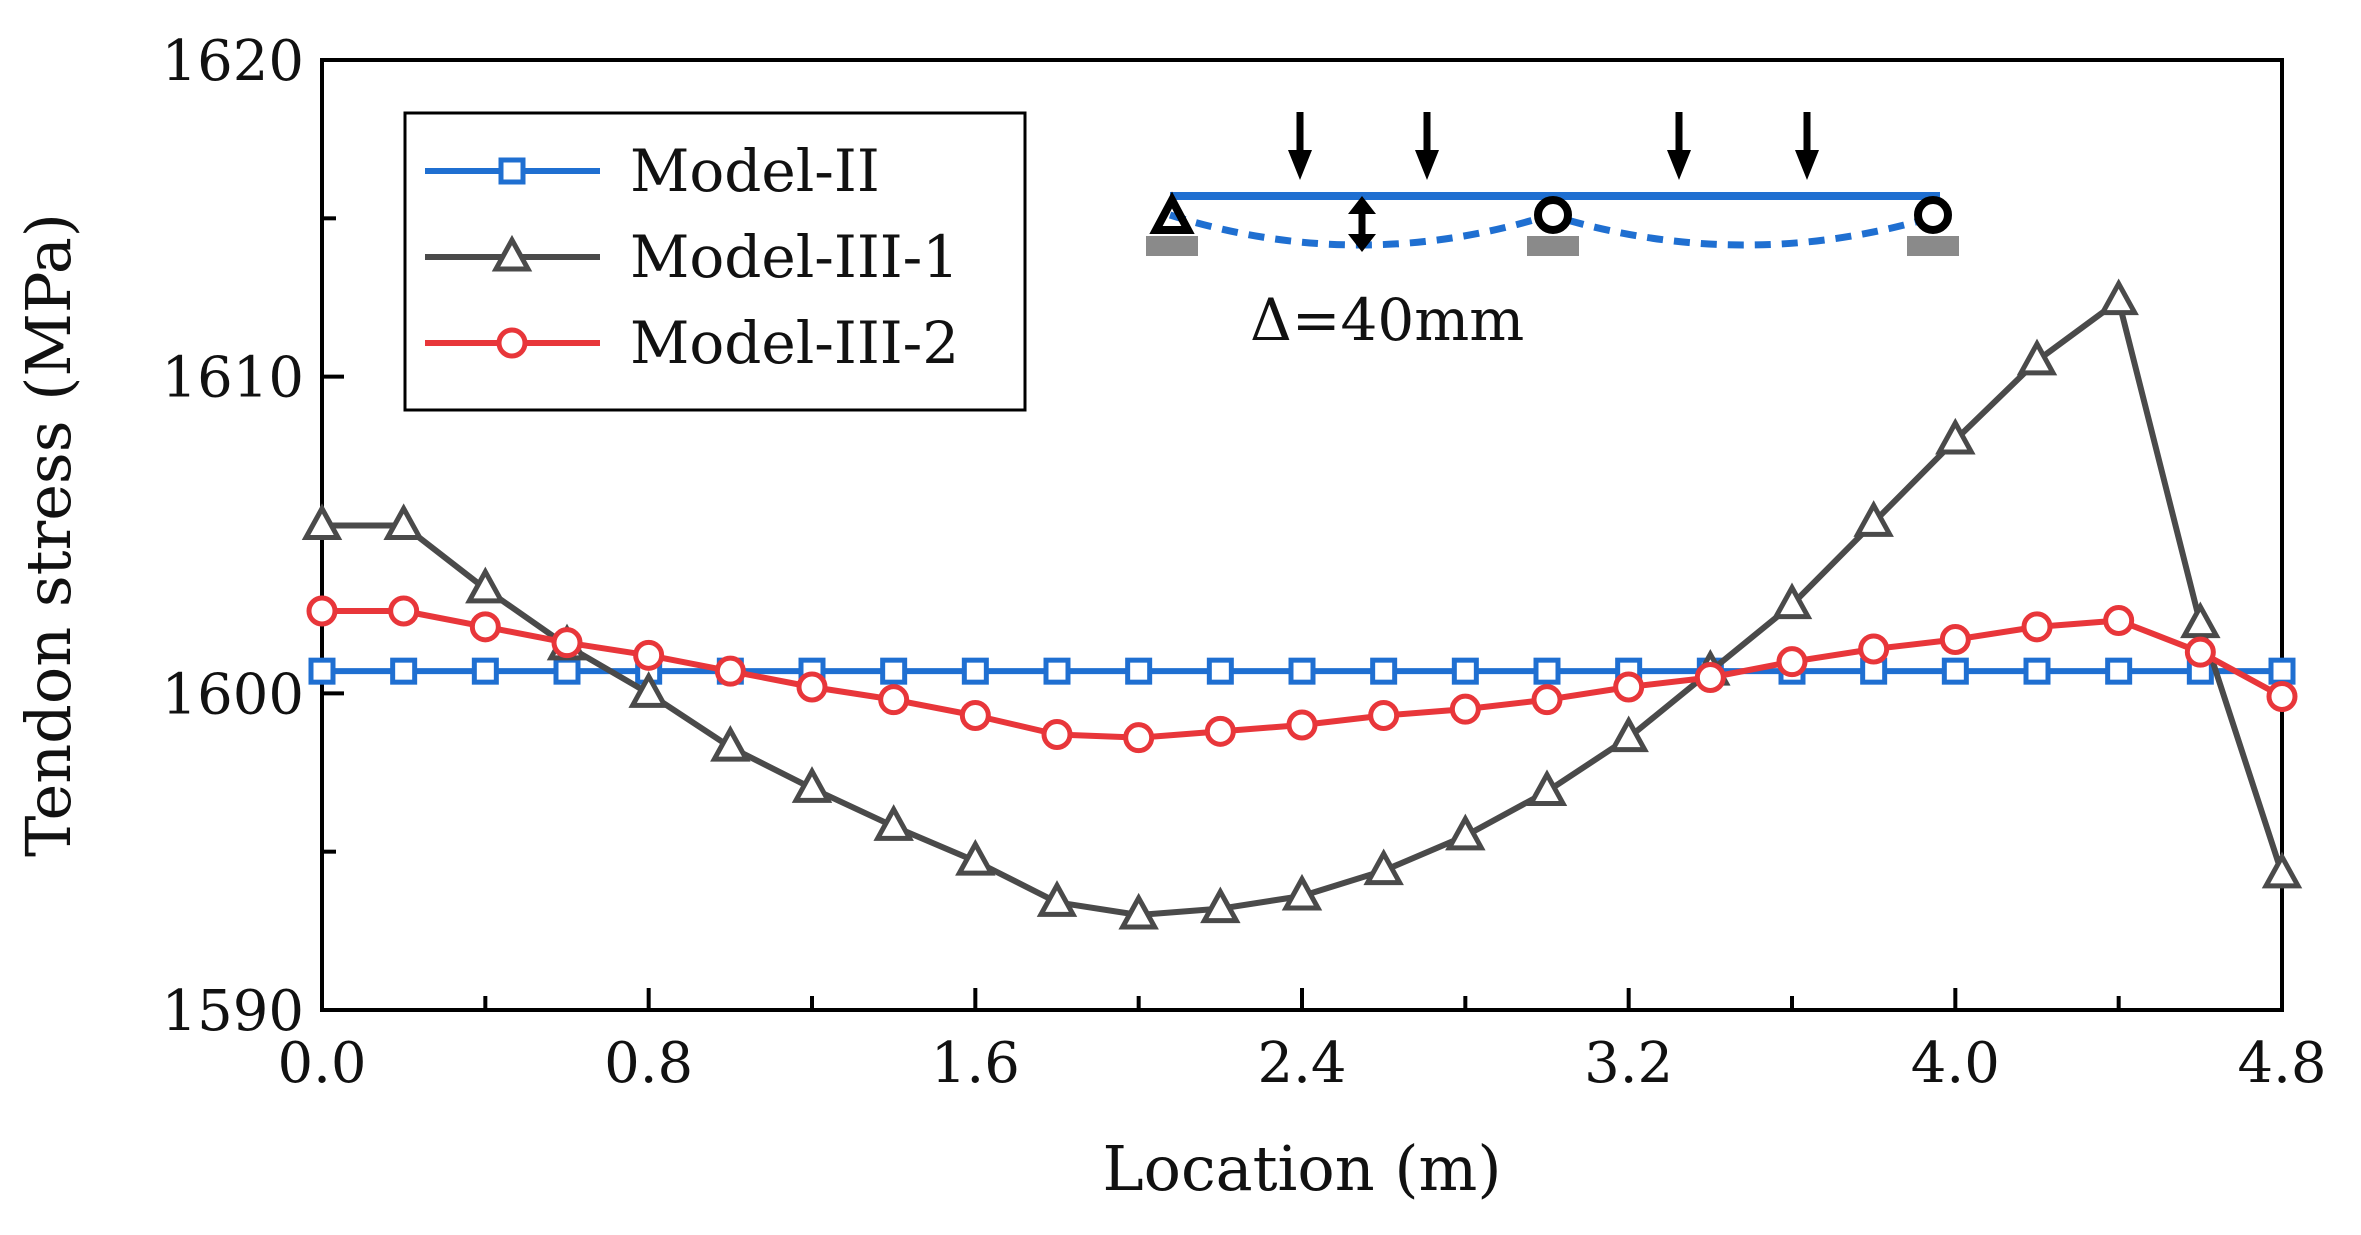  I want to click on x-tick-label: 0.8, so click(648, 1063).